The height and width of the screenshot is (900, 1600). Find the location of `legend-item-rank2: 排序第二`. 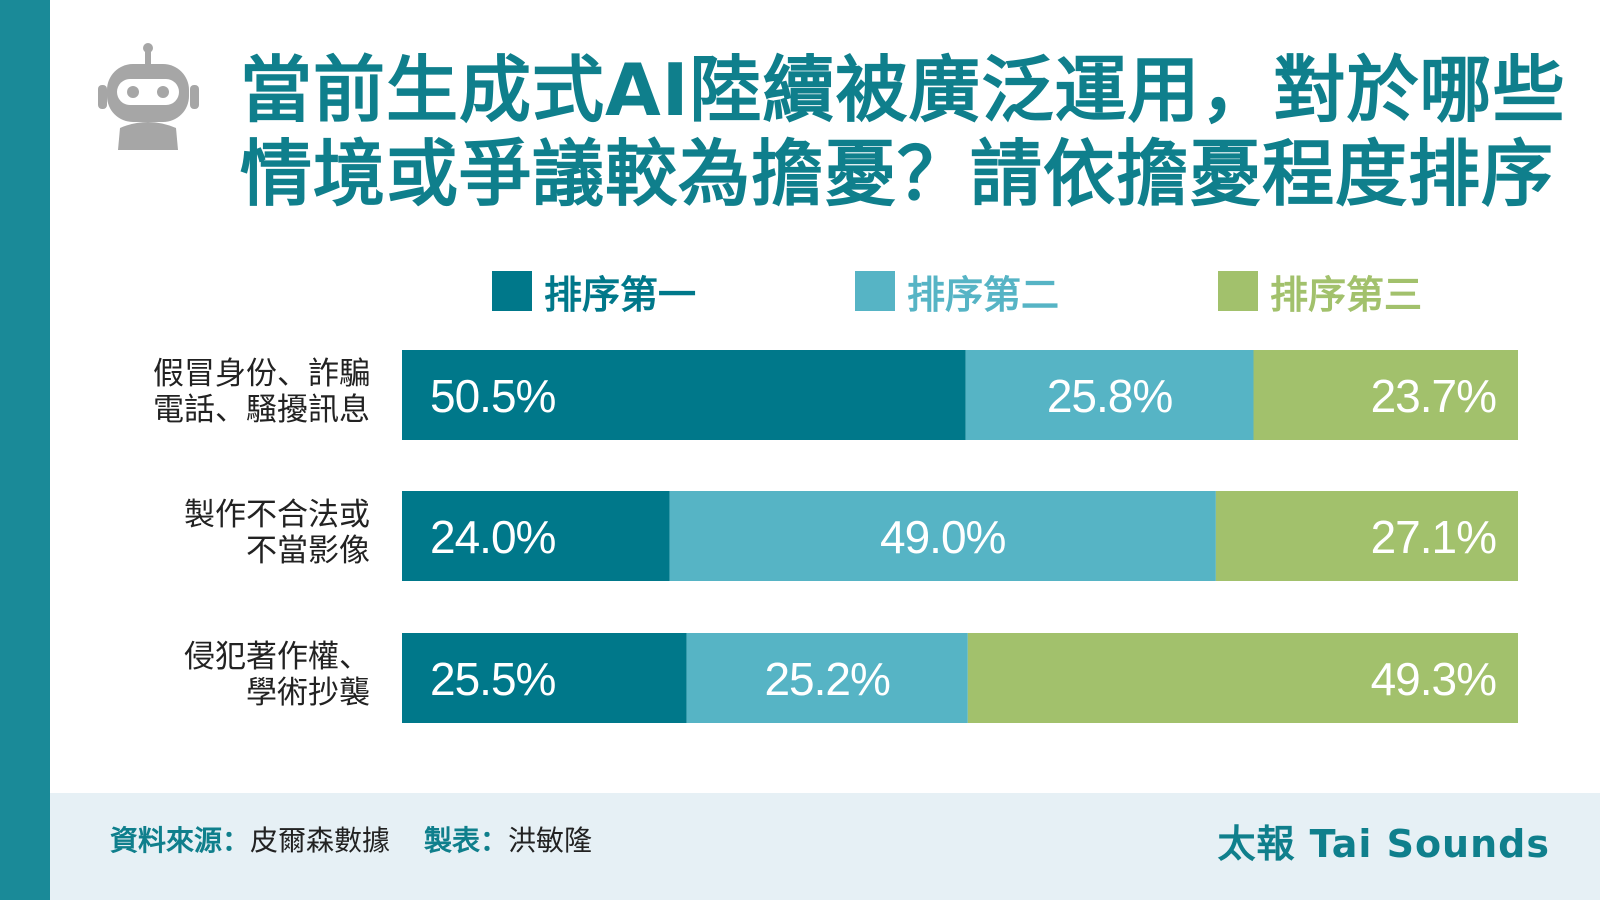

legend-item-rank2: 排序第二 is located at coordinates (957, 292).